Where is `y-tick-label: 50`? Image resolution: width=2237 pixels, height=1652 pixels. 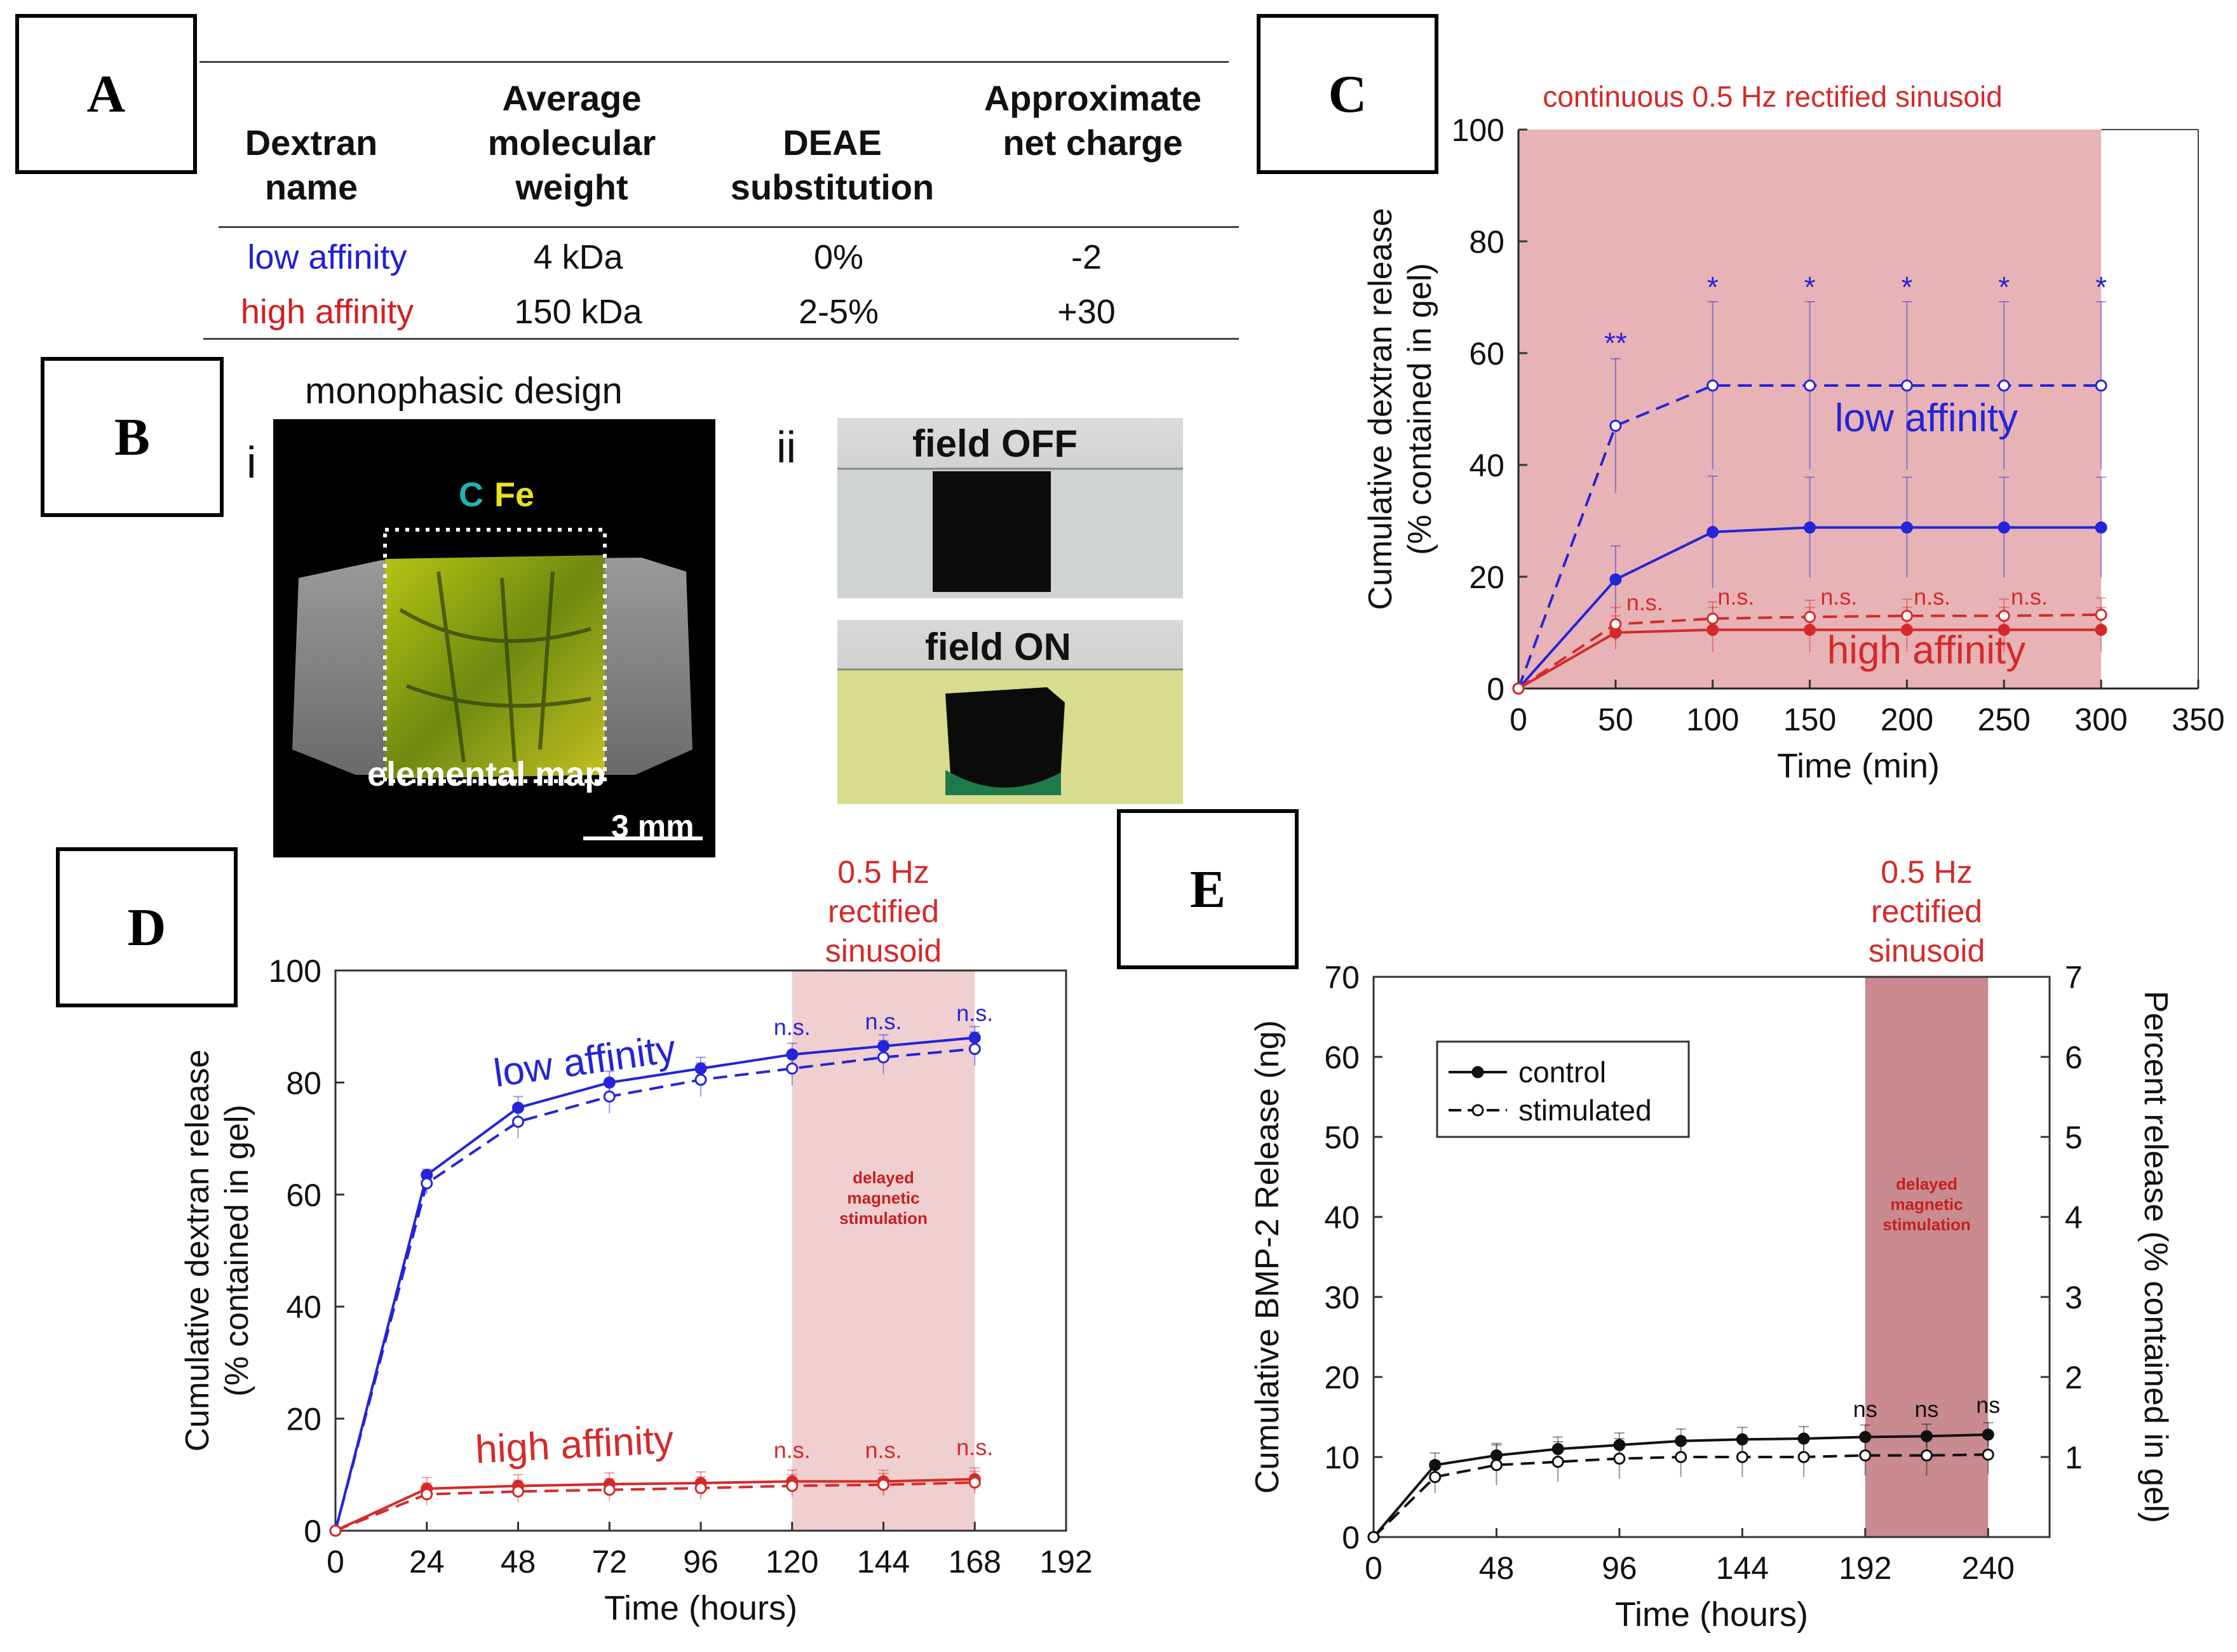
y-tick-label: 50 is located at coordinates (1342, 1137).